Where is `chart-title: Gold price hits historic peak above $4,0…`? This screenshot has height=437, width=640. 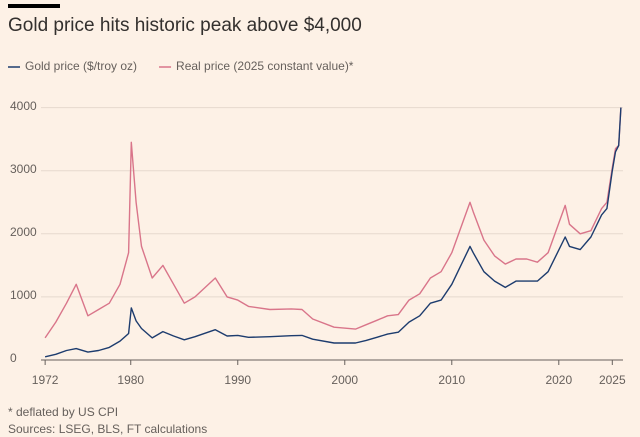 chart-title: Gold price hits historic peak above $4,0… is located at coordinates (185, 25).